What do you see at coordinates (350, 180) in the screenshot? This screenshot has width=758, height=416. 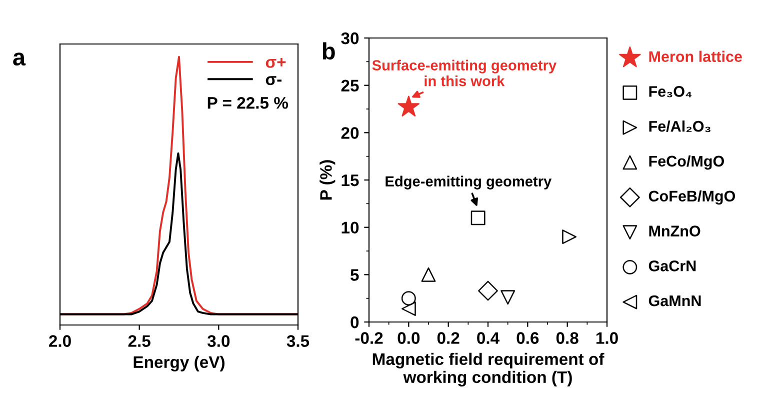 I see `y-tick-label: 15` at bounding box center [350, 180].